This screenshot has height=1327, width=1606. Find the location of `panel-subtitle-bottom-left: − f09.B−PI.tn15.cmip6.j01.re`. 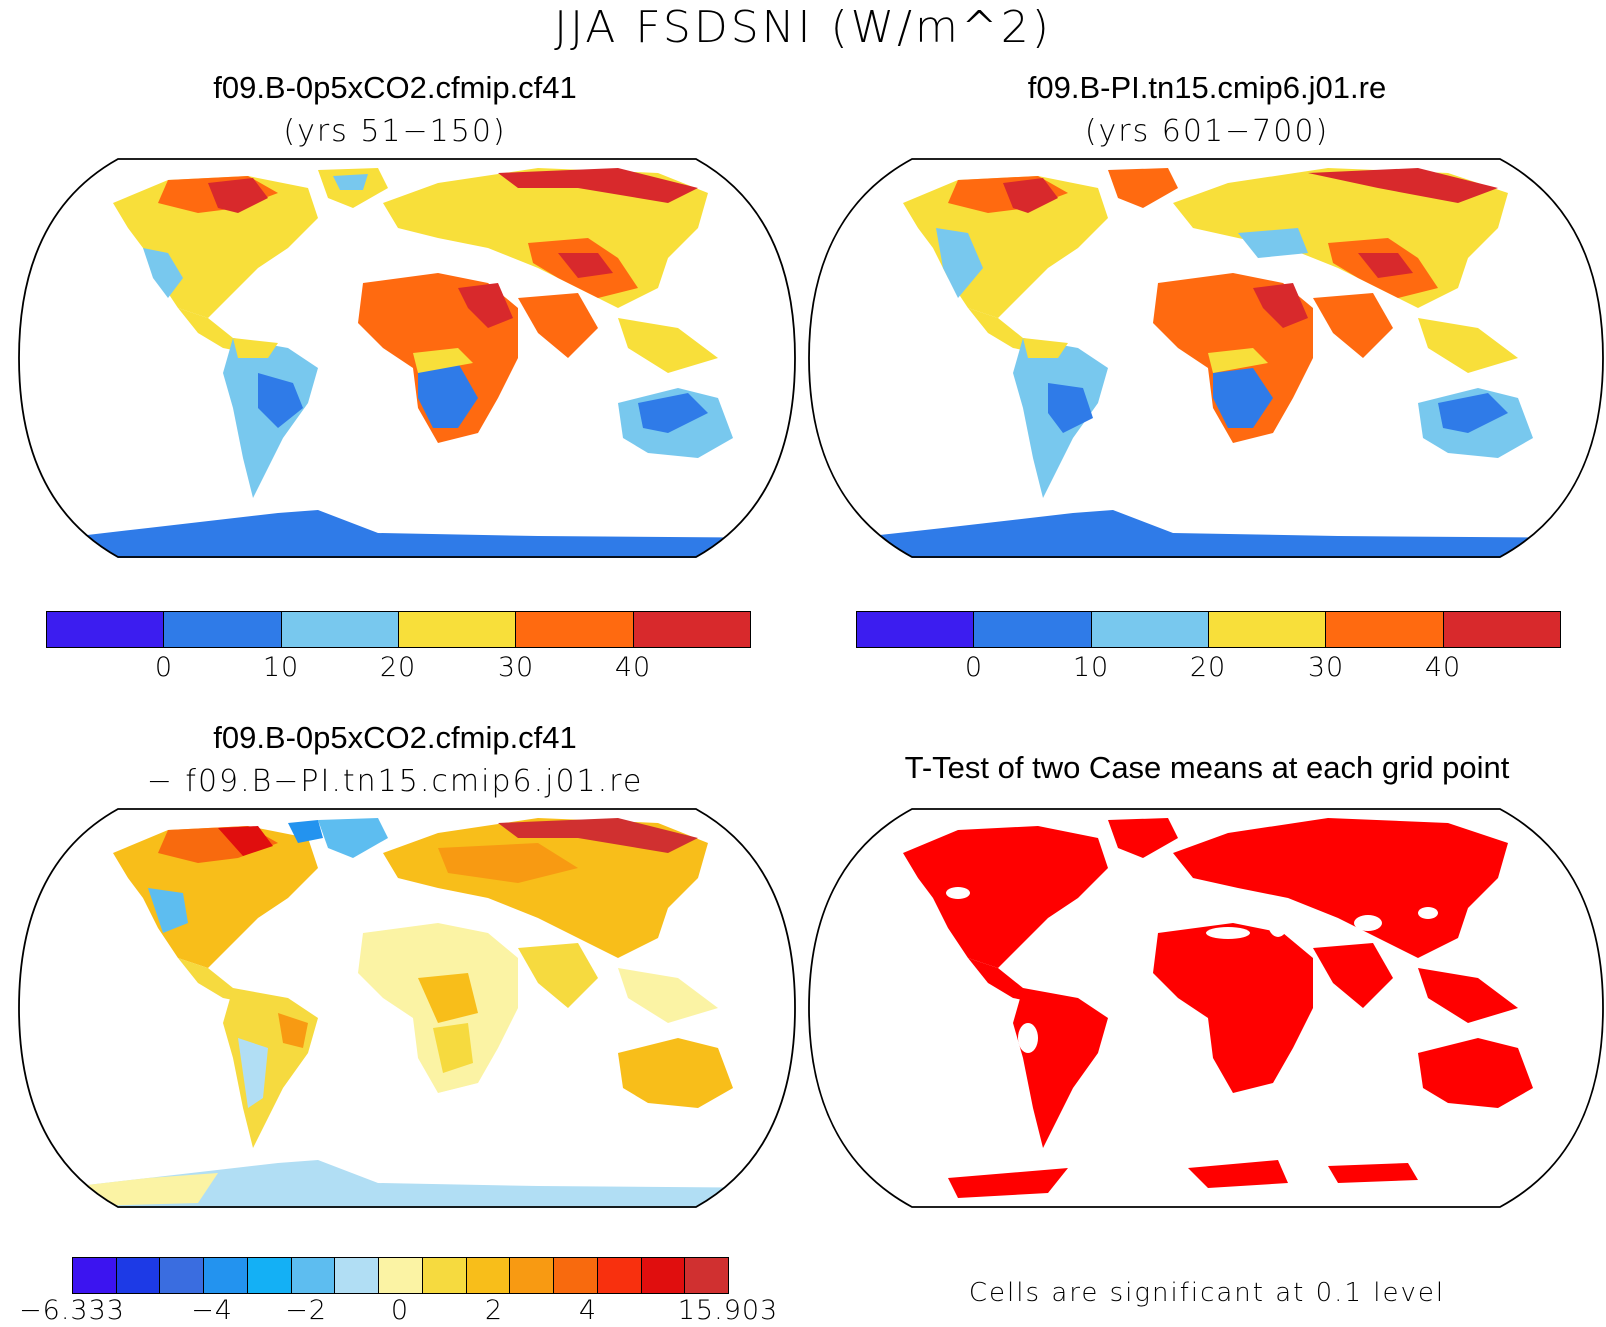

panel-subtitle-bottom-left: − f09.B−PI.tn15.cmip6.j01.re is located at coordinates (395, 781).